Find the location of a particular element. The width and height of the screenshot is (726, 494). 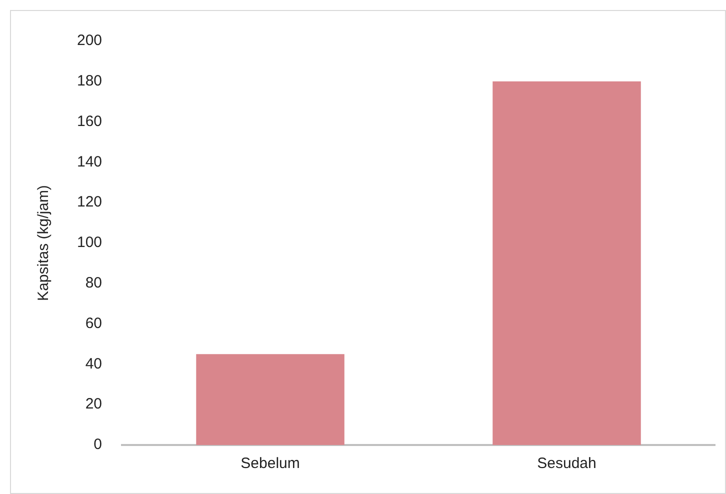

y-tick-label: 60 is located at coordinates (93, 323).